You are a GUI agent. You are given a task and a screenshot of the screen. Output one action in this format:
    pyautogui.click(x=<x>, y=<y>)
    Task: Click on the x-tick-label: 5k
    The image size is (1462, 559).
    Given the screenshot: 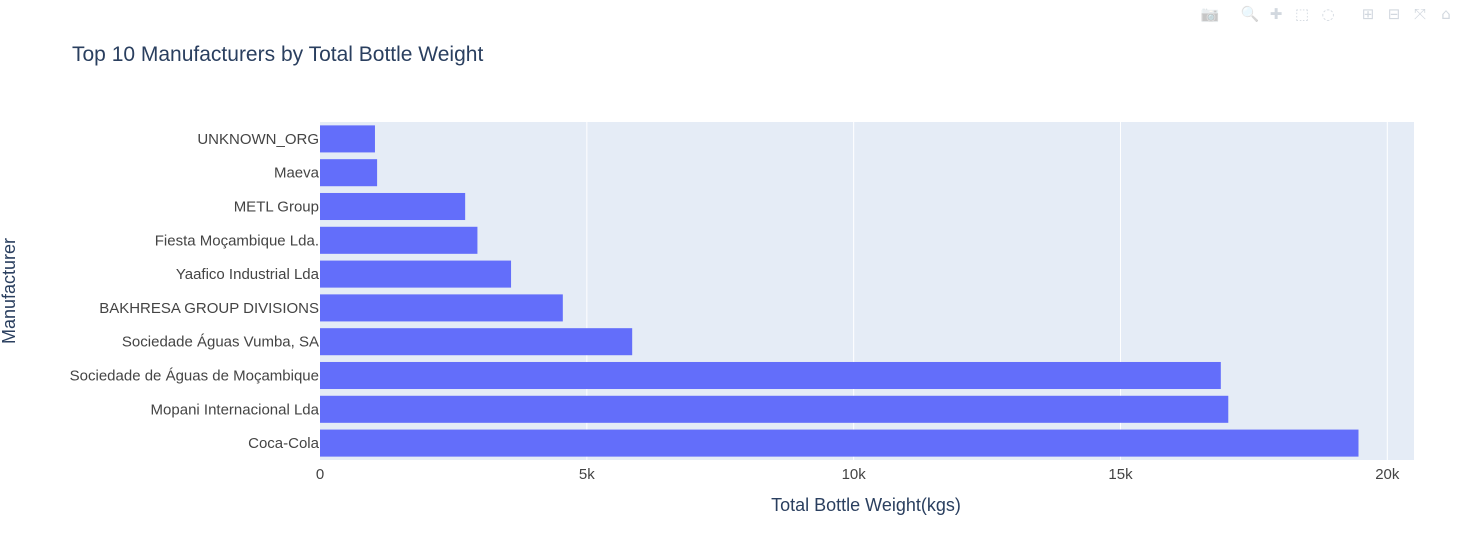 What is the action you would take?
    pyautogui.click(x=587, y=474)
    